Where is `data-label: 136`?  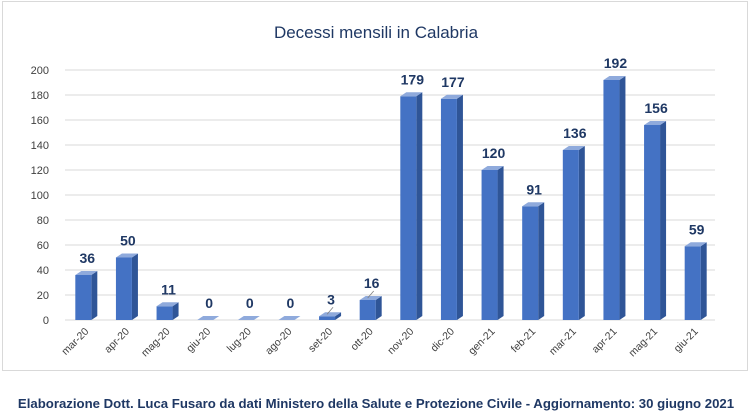 data-label: 136 is located at coordinates (575, 133).